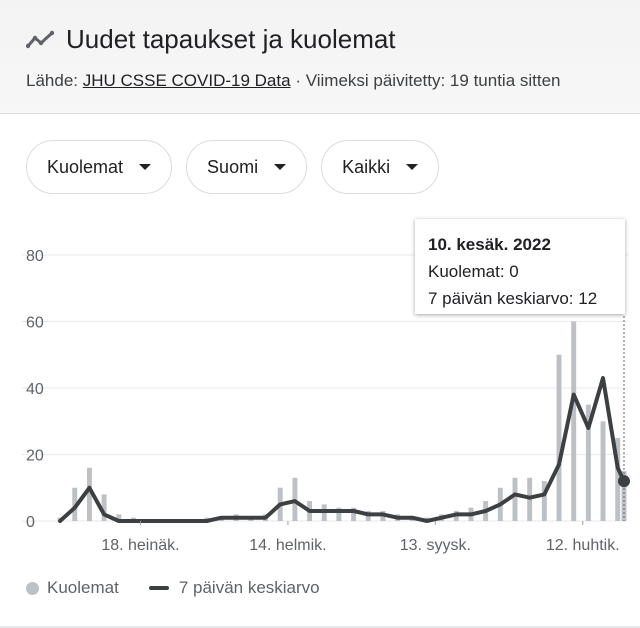 This screenshot has height=628, width=640. I want to click on location-dropdown: Suomi, so click(247, 167).